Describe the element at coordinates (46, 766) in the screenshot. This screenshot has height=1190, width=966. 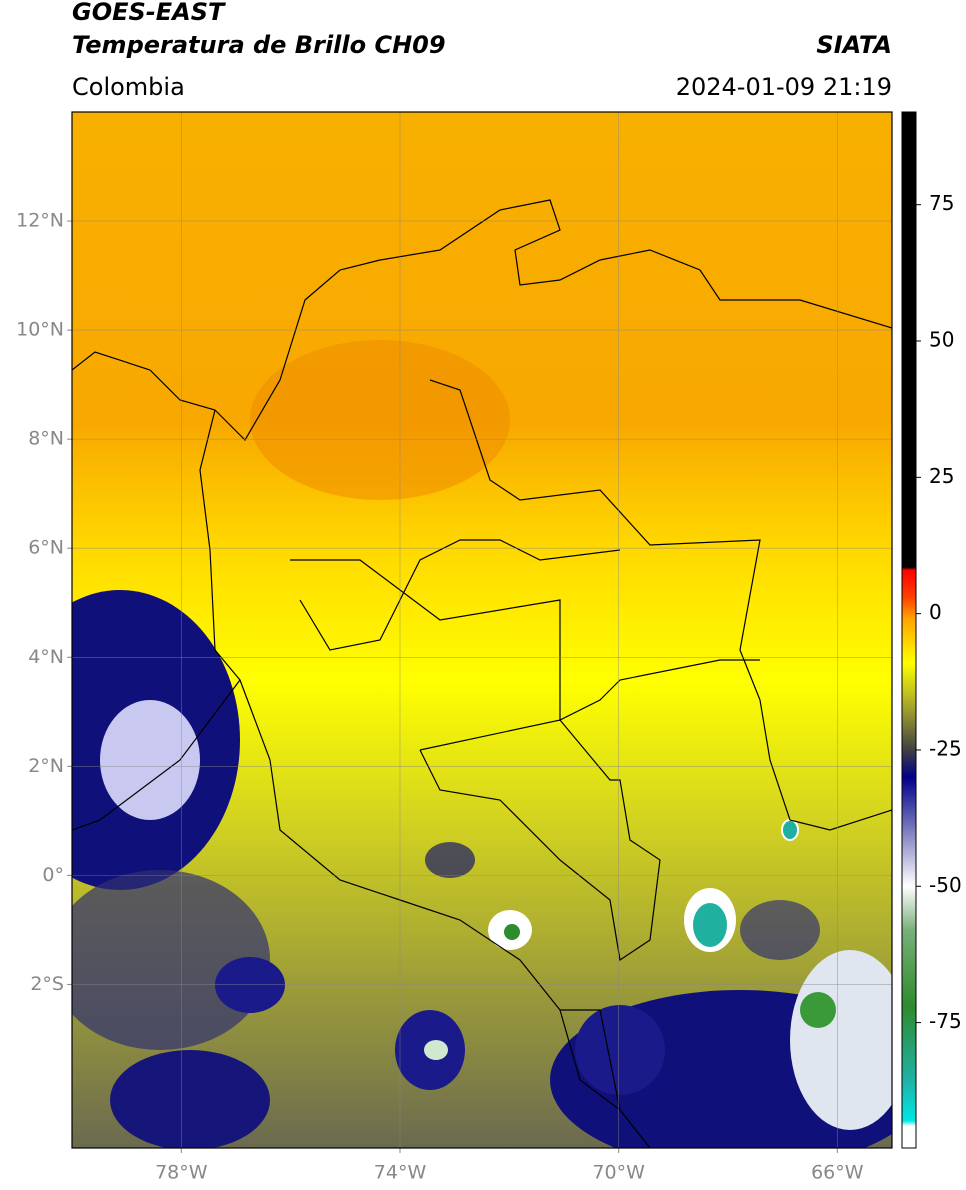
I see `y-tick-label: 2°N` at that location.